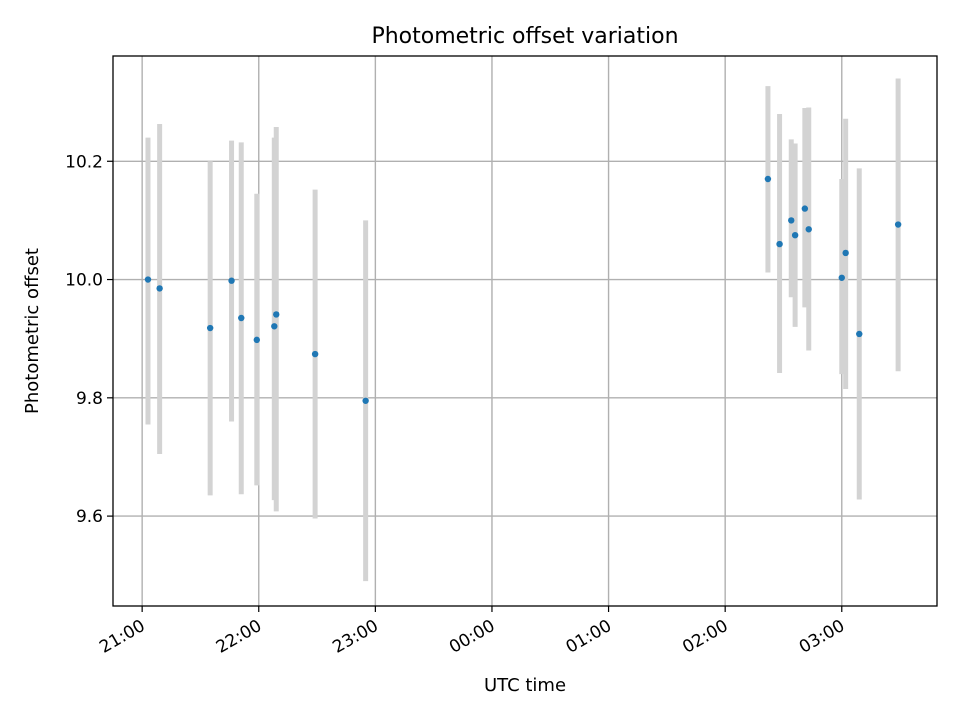 This screenshot has height=720, width=960. Describe the element at coordinates (525, 685) in the screenshot. I see `x-axis-label: UTC time` at that location.